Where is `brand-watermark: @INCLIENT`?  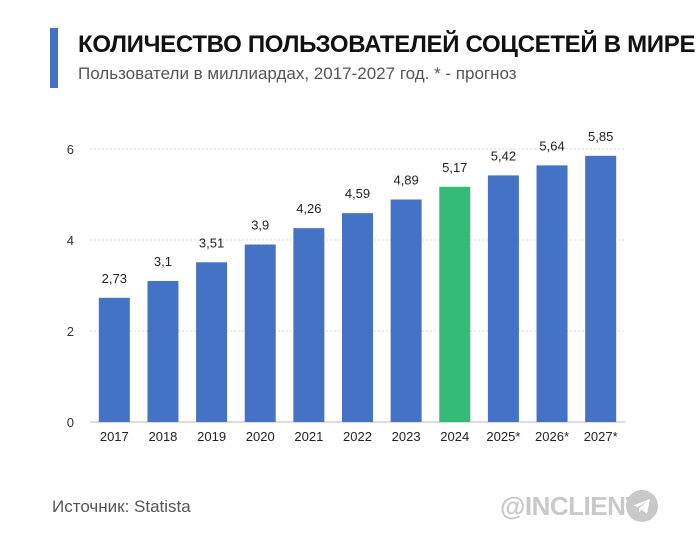 brand-watermark: @INCLIENT is located at coordinates (570, 506).